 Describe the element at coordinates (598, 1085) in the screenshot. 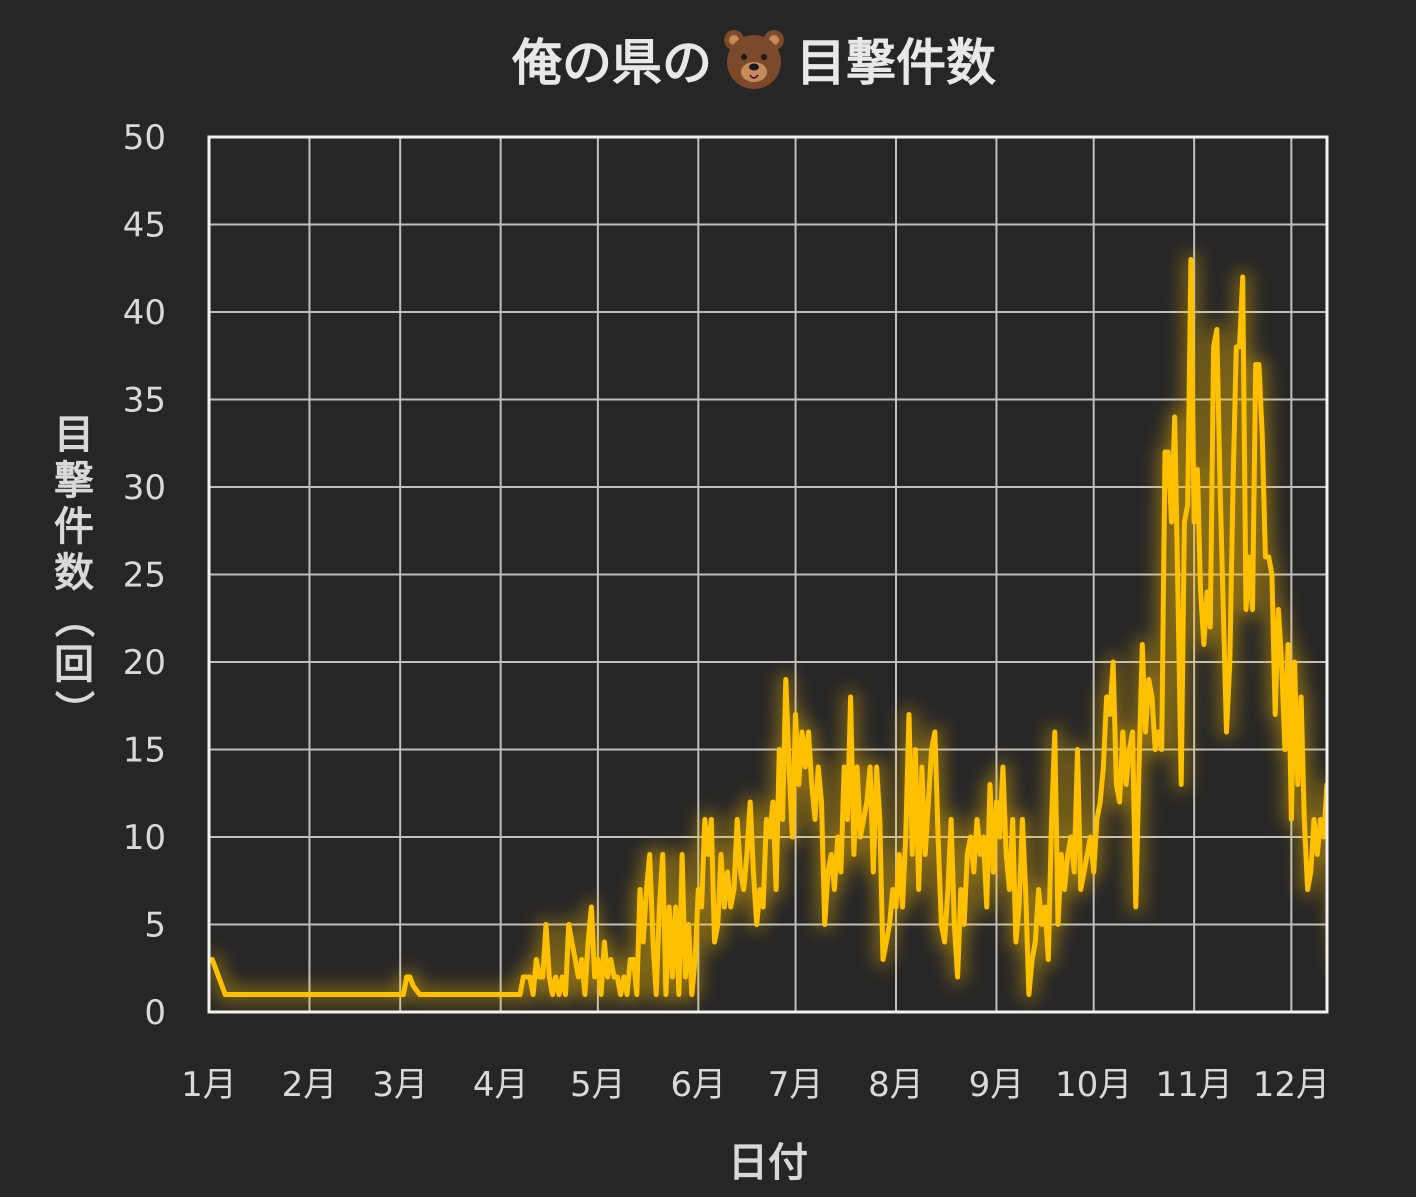

I see `x-tick-label: 5月` at that location.